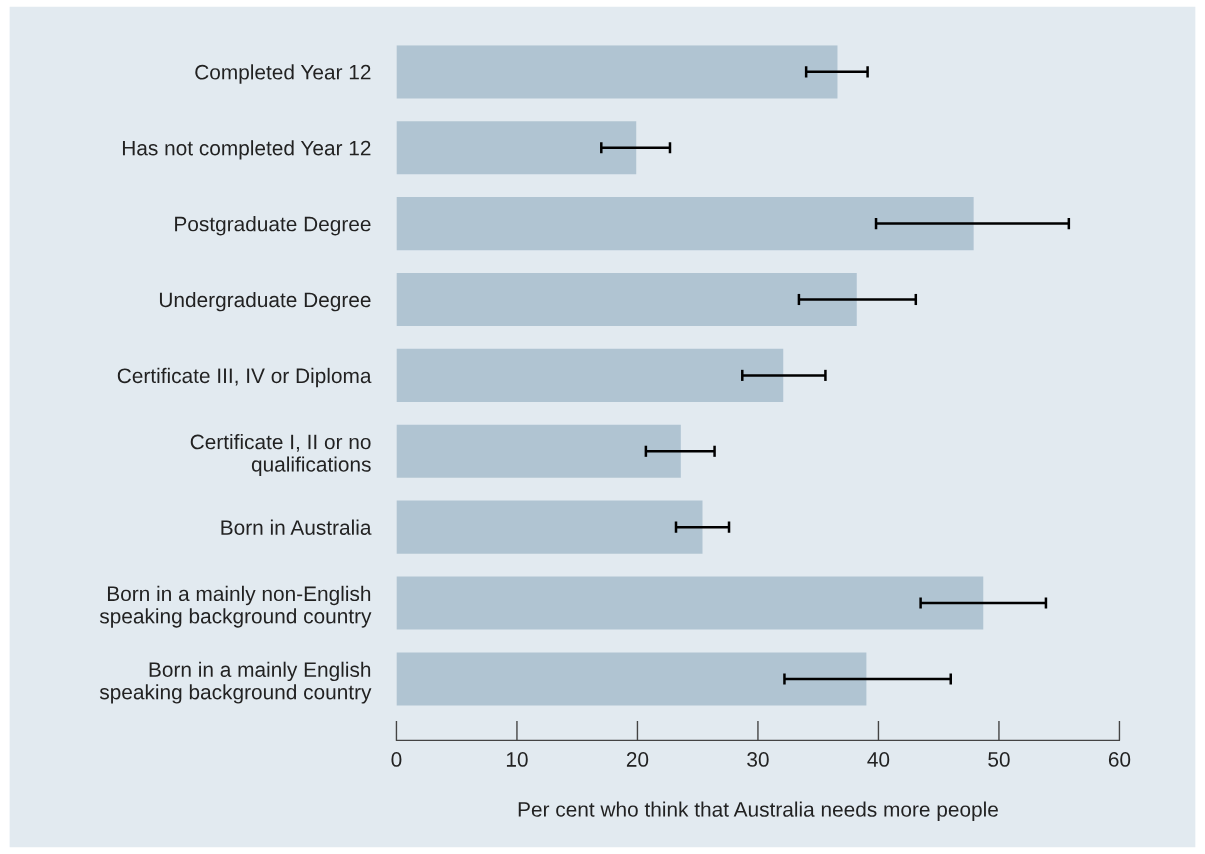 The image size is (1205, 854). I want to click on x-tick-label: 60, so click(1119, 759).